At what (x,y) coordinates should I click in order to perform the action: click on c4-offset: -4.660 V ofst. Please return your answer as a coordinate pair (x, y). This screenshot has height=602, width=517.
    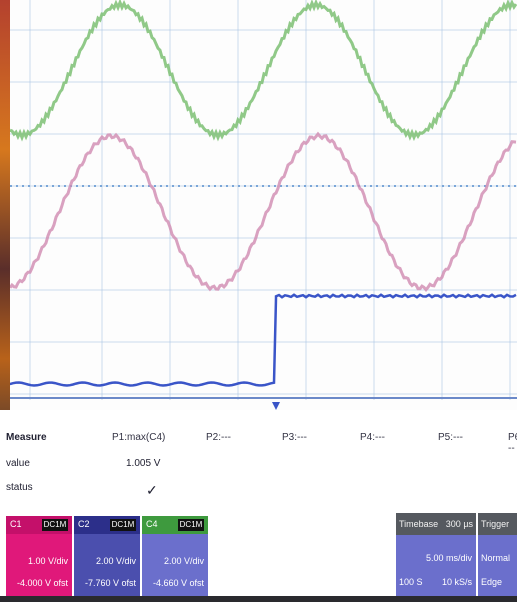
    Looking at the image, I should click on (178, 583).